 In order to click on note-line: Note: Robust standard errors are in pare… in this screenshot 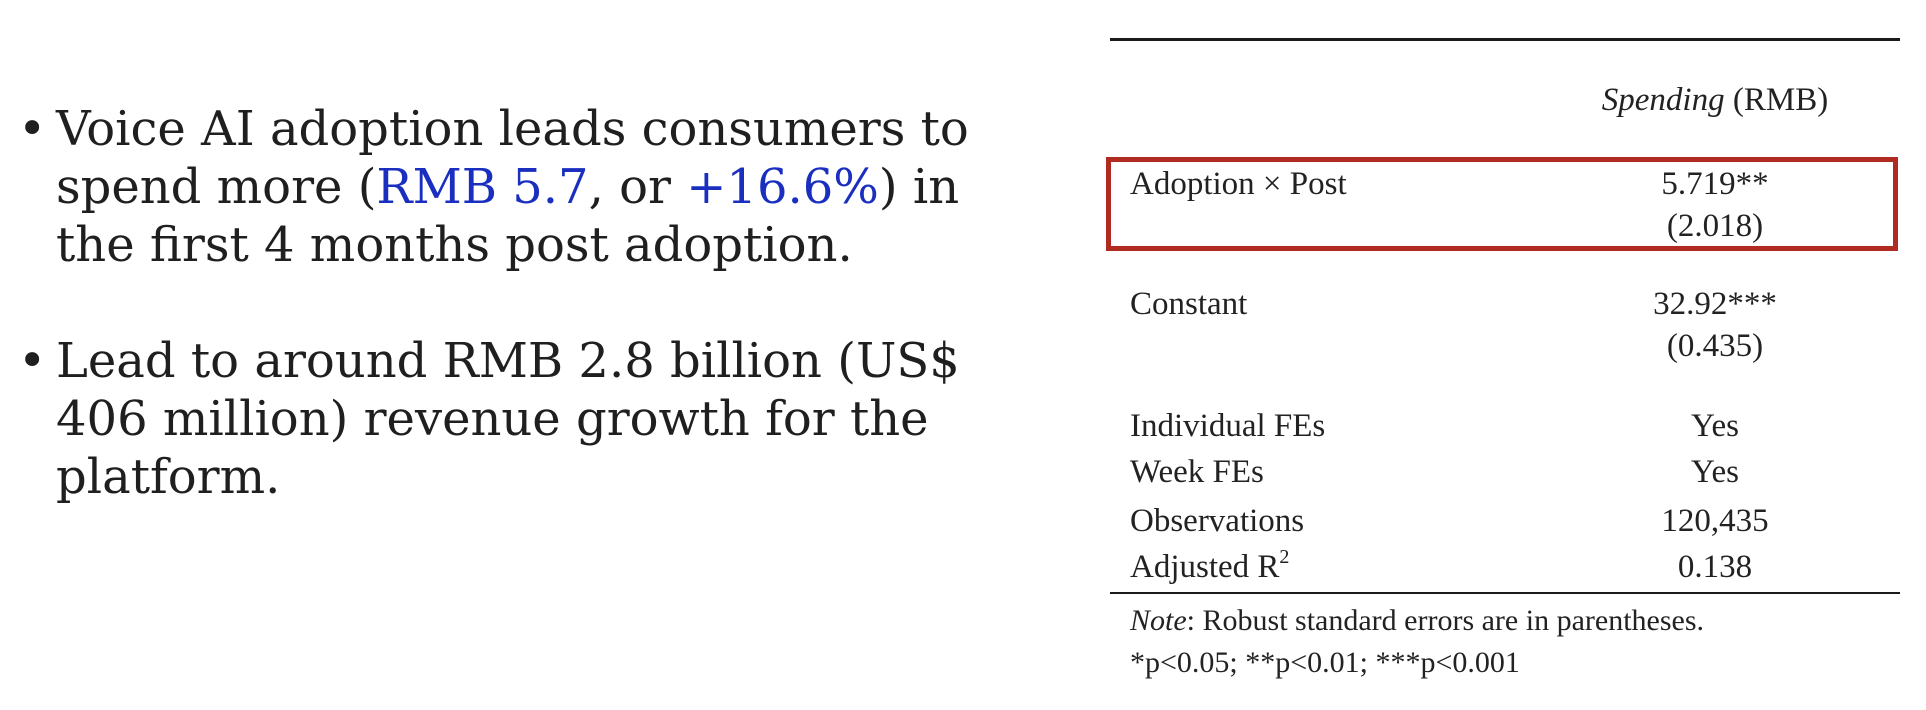, I will do `click(1510, 621)`.